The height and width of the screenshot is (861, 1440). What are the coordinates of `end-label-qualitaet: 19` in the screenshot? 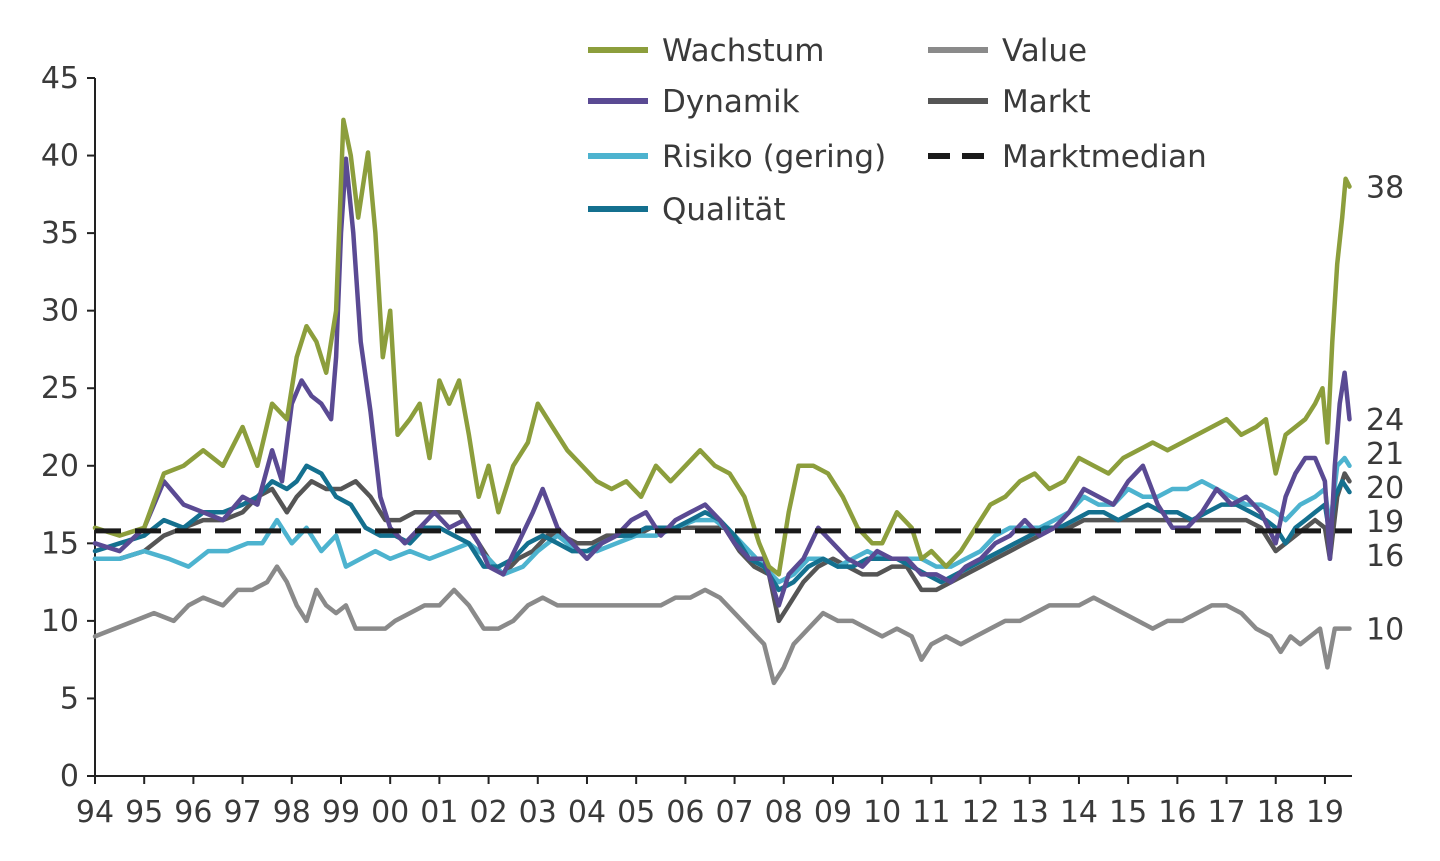 It's located at (1385, 522).